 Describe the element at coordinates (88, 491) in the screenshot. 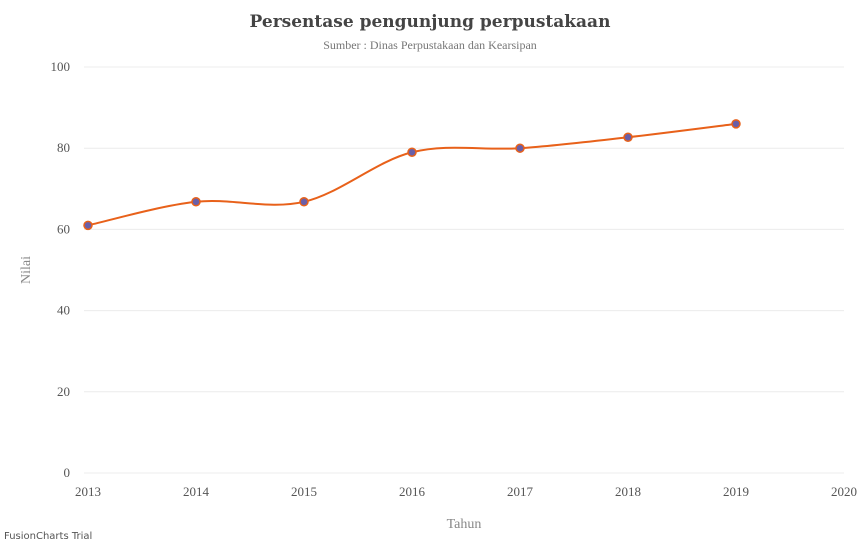

I see `x-tick-label: 2013` at that location.